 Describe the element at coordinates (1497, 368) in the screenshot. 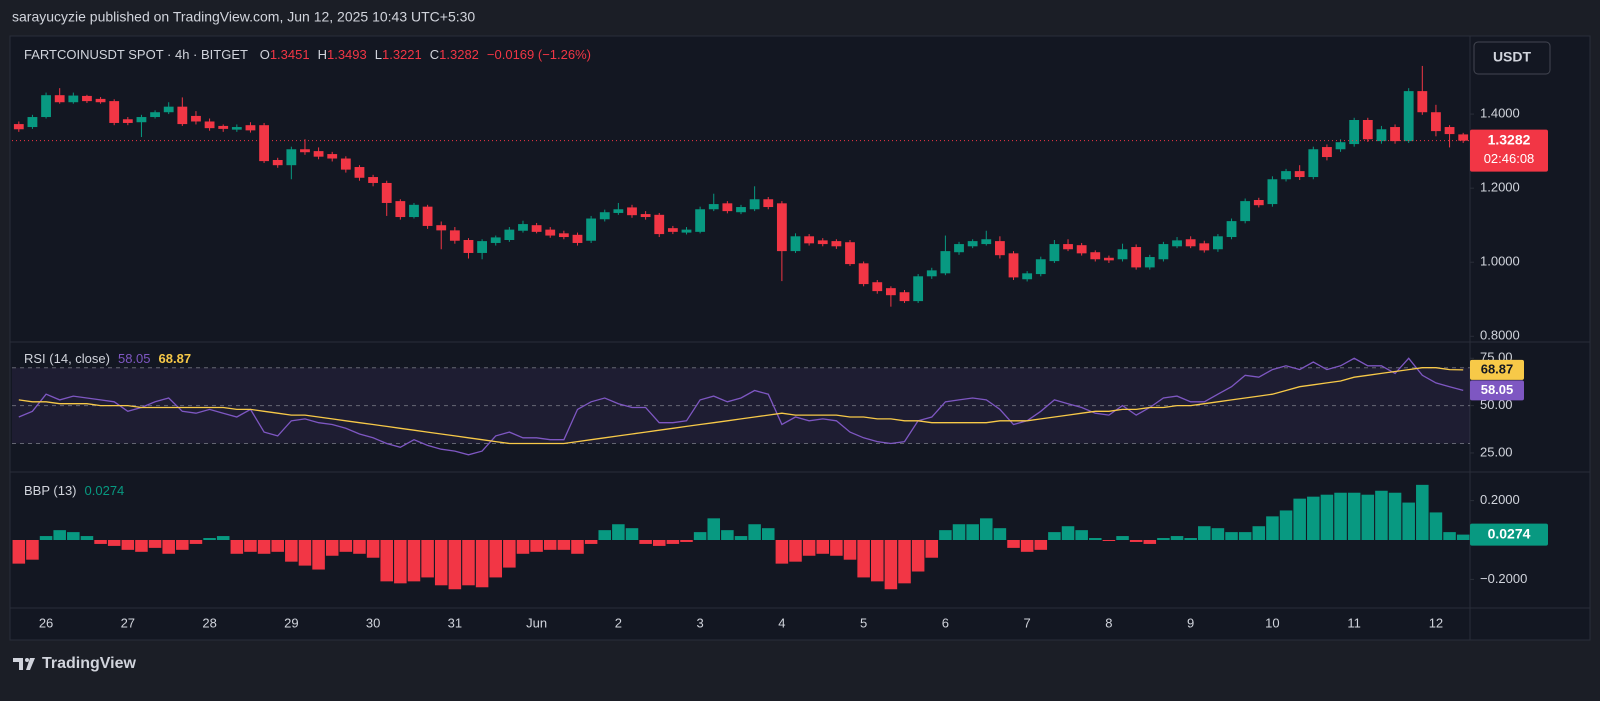

I see `rsi-tag-value: 68.87` at that location.